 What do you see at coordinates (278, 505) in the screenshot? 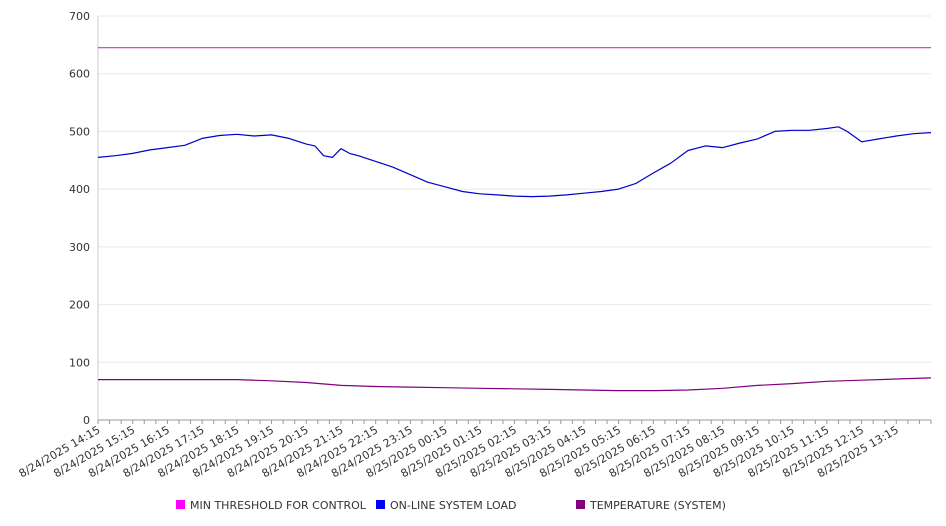
I see `legend-label: MIN THRESHOLD FOR CONTROL` at bounding box center [278, 505].